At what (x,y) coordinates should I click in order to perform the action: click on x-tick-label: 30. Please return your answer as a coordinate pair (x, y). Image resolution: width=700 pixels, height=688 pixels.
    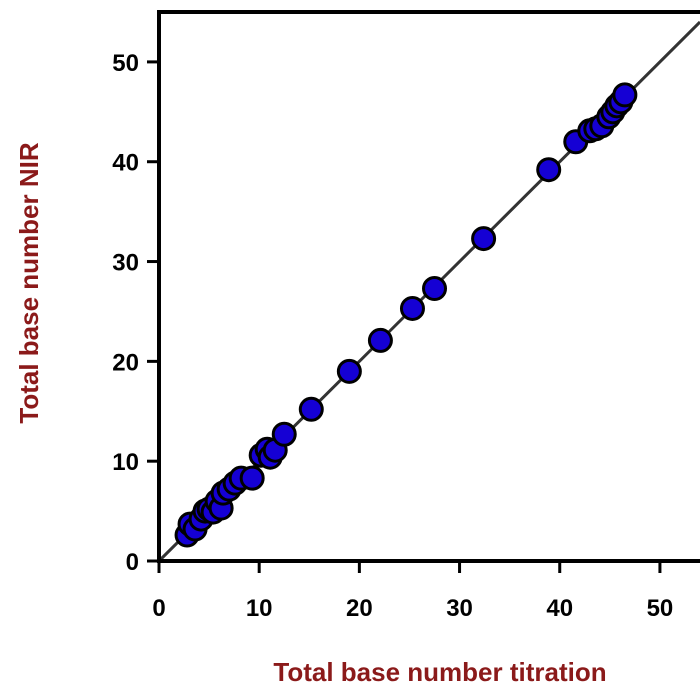
    Looking at the image, I should click on (459, 608).